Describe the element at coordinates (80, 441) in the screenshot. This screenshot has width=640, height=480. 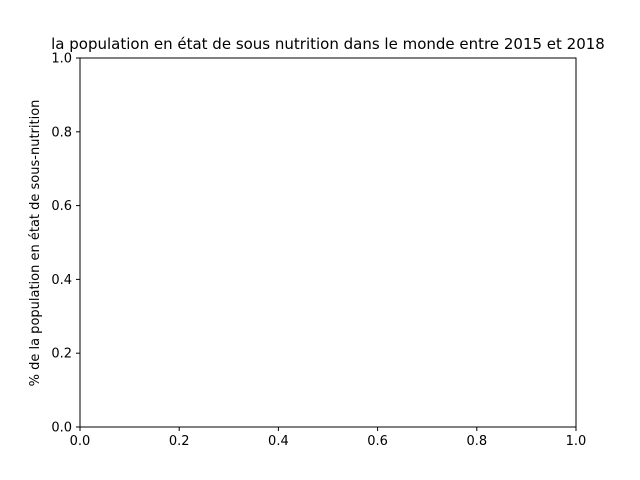
I see `x-tick-label: 0.0` at that location.